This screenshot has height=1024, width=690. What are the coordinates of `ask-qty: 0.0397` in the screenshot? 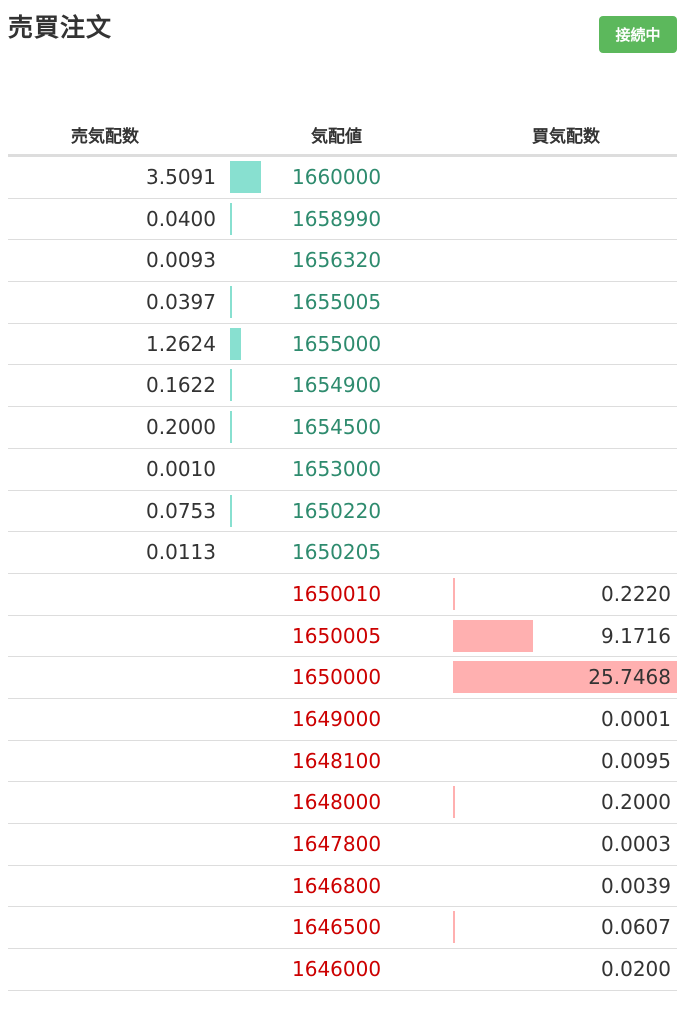 It's located at (181, 302).